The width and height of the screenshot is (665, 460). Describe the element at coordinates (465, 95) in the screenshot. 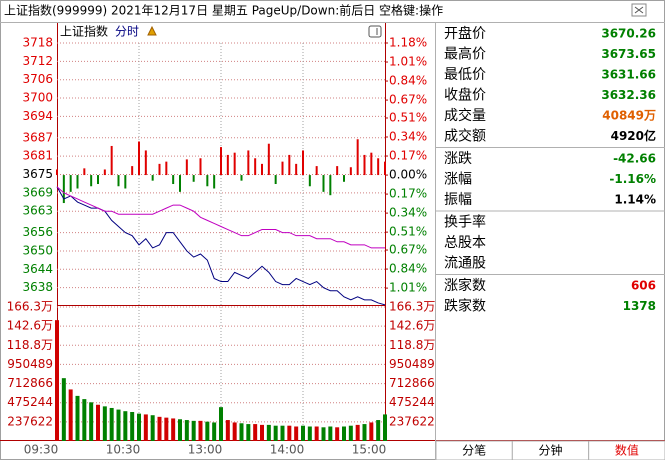

I see `info-label: 收盘价` at that location.